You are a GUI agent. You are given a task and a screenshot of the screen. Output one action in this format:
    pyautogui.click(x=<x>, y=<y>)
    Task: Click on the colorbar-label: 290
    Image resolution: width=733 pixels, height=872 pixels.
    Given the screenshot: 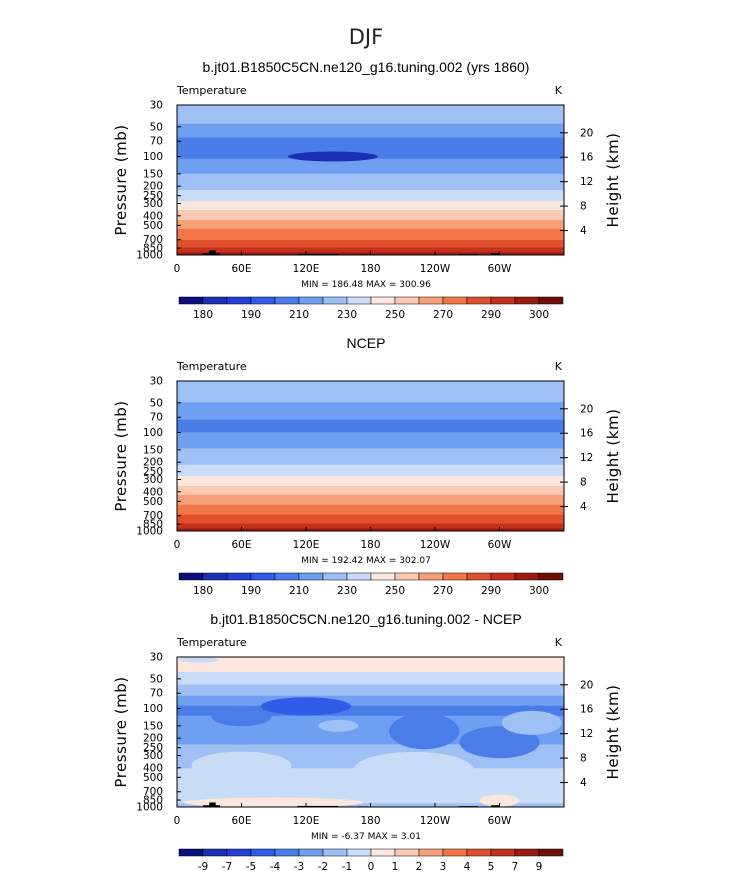 What is the action you would take?
    pyautogui.click(x=491, y=591)
    